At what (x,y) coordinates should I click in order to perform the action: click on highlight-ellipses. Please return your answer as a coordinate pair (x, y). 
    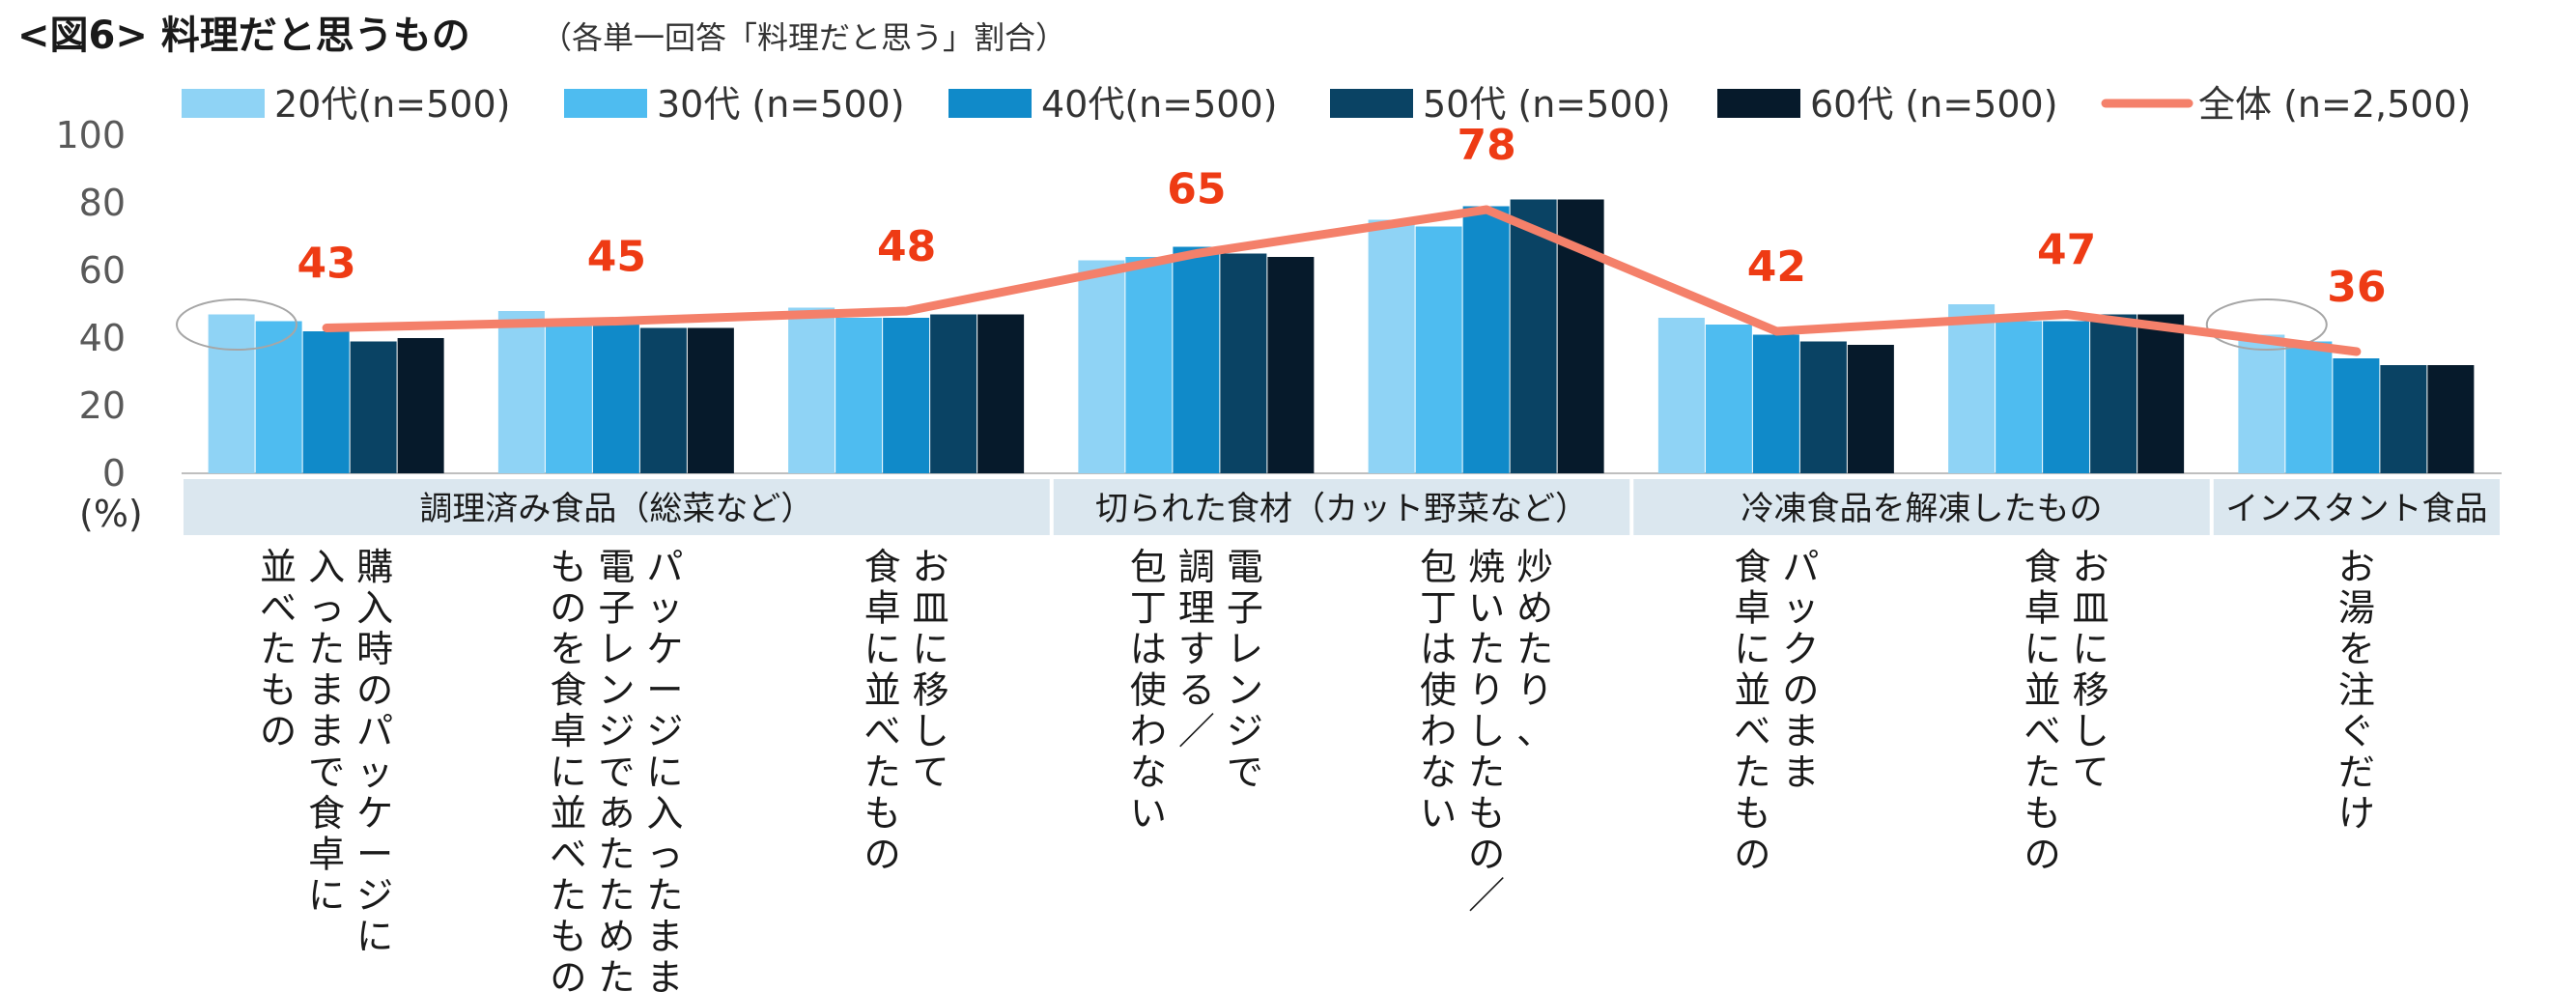
    Looking at the image, I should click on (1252, 325).